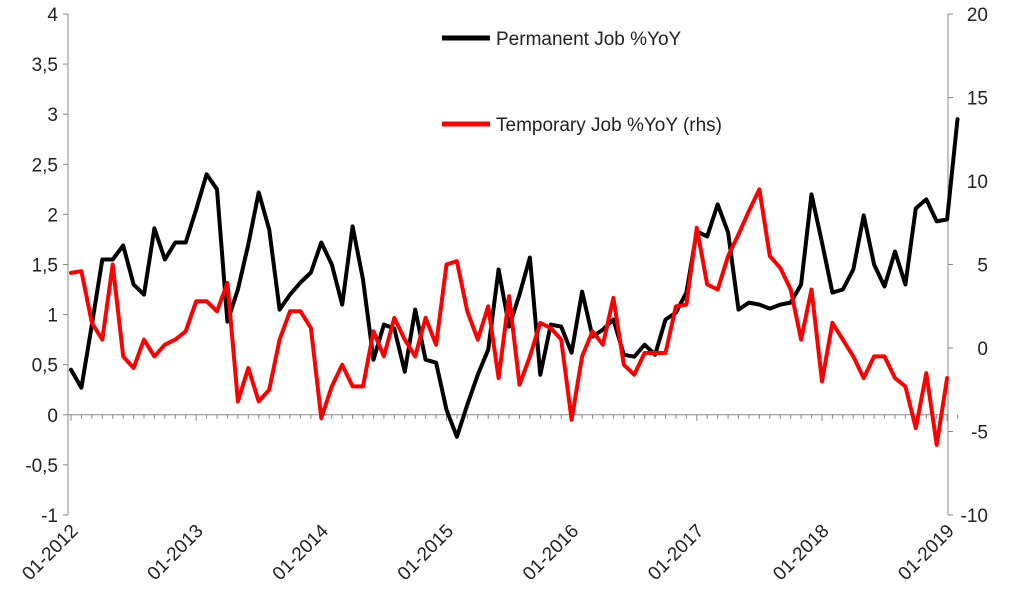 This screenshot has height=616, width=1017. I want to click on y-left-tick-label: -0,5, so click(41, 466).